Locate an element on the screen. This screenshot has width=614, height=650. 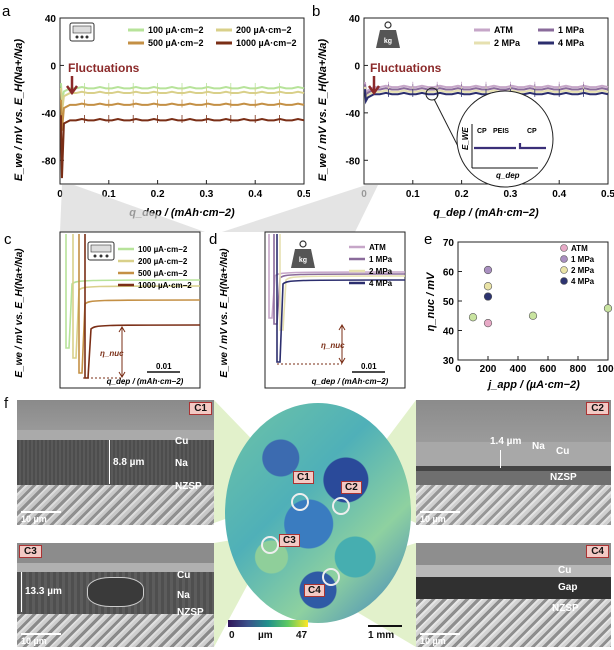
b-xtick-label: 0.3 is located at coordinates (510, 194).